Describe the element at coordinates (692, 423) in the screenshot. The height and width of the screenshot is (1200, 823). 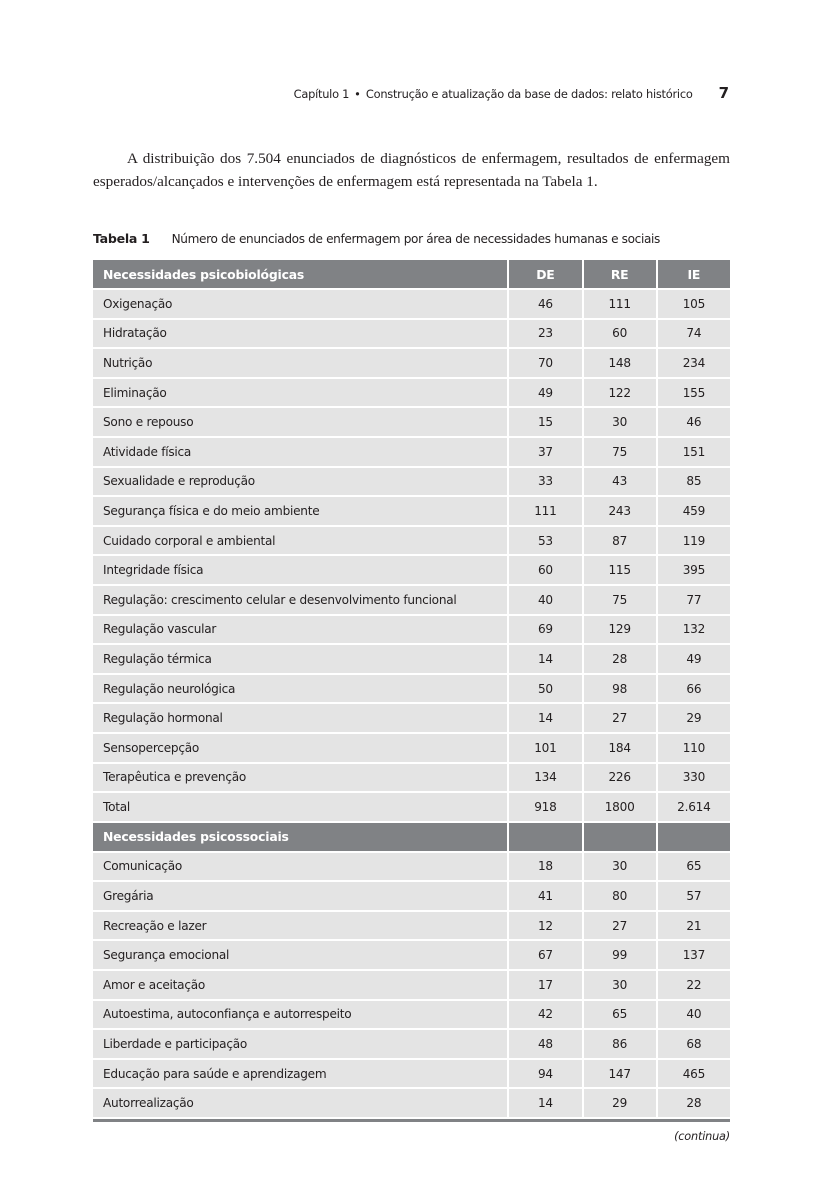
I see `cell-ie: 46` at that location.